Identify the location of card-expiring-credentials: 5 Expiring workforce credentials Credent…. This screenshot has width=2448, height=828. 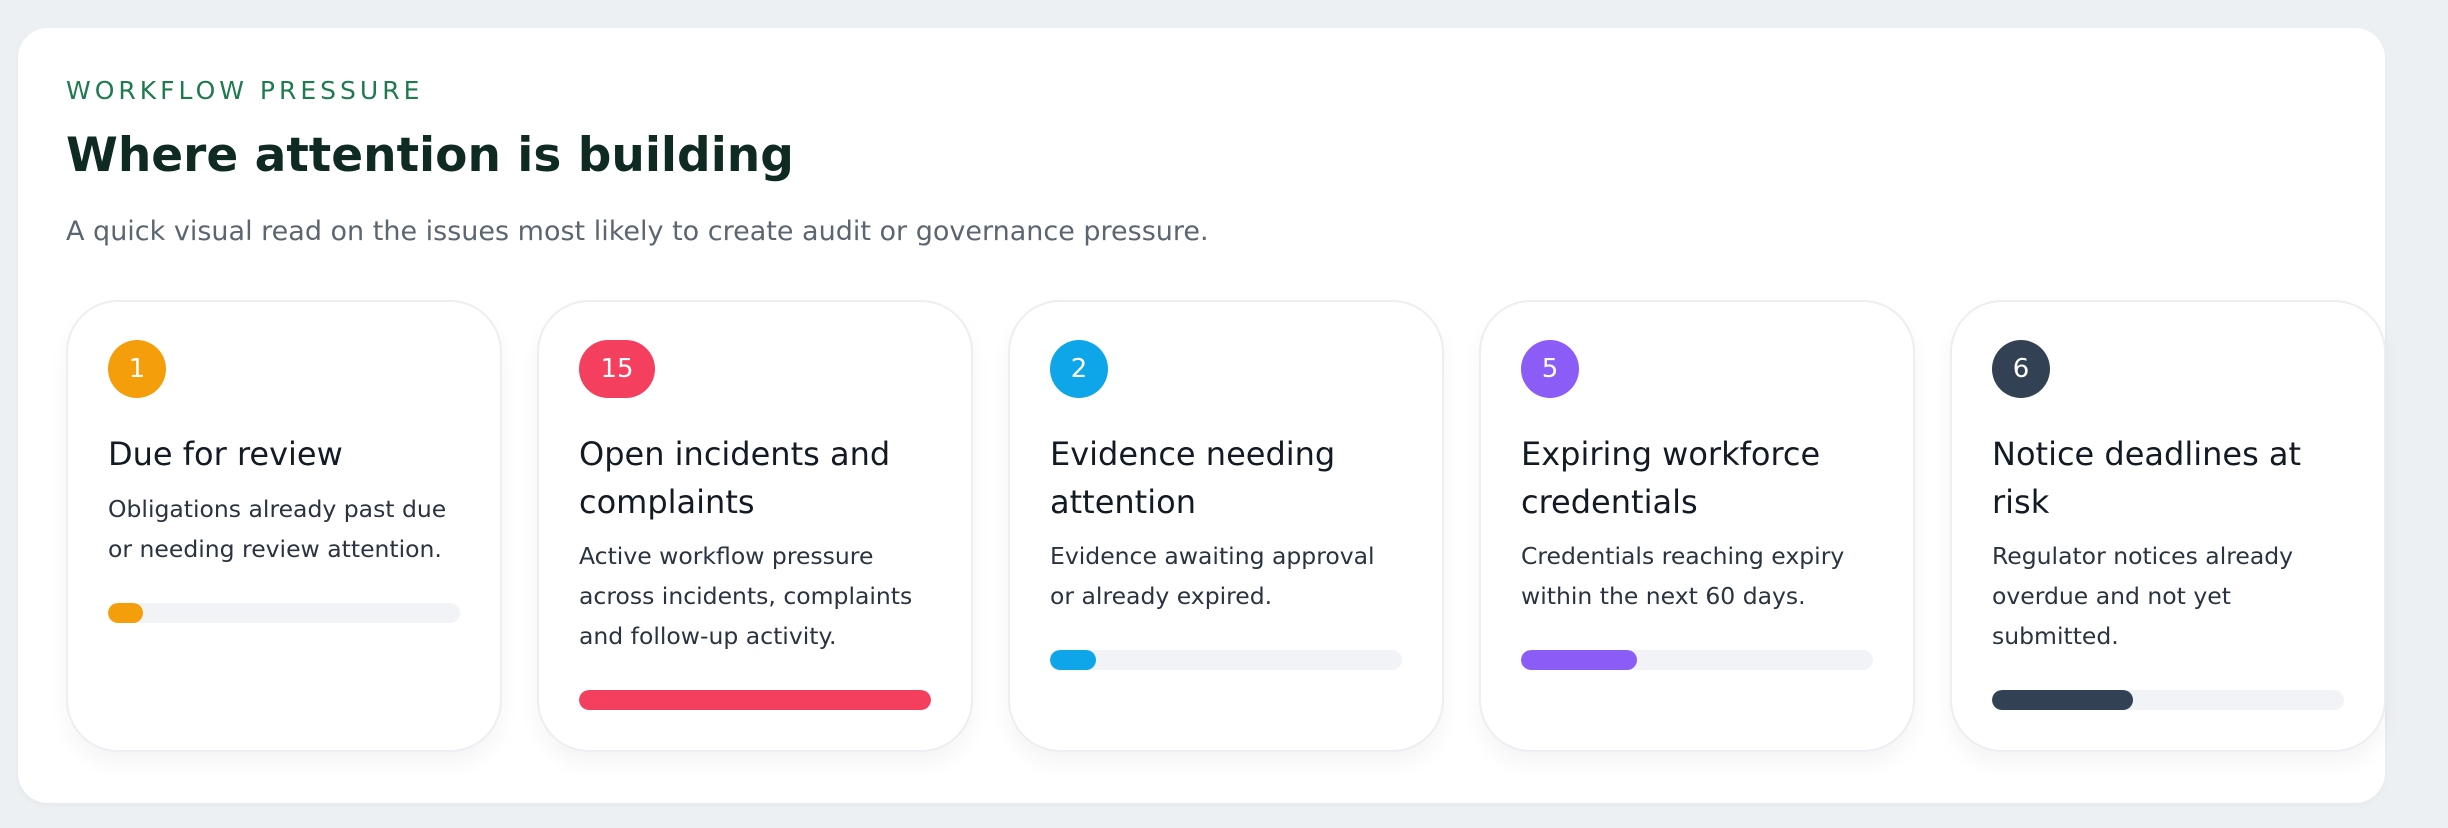
(1697, 526).